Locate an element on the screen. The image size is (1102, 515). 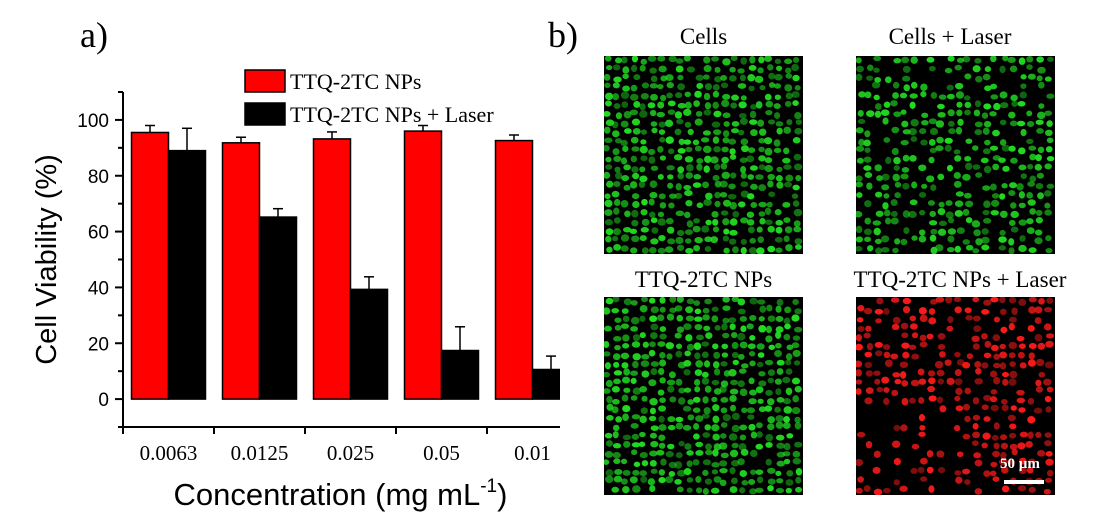
x-tick-label: 0.0063 is located at coordinates (169, 453).